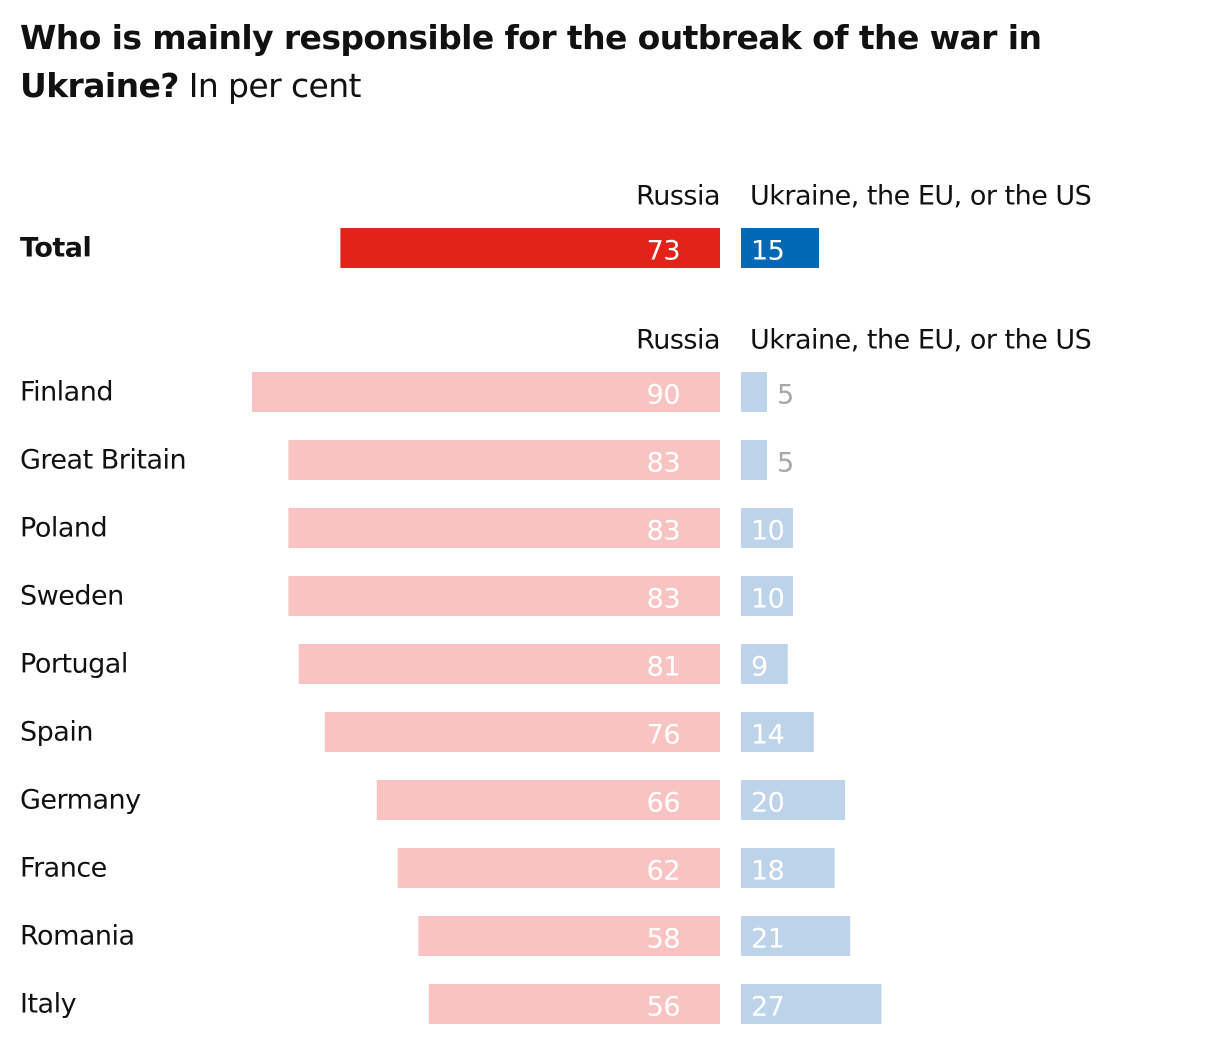 The height and width of the screenshot is (1043, 1211). I want to click on row-sweden: Sweden 83 10, so click(406, 596).